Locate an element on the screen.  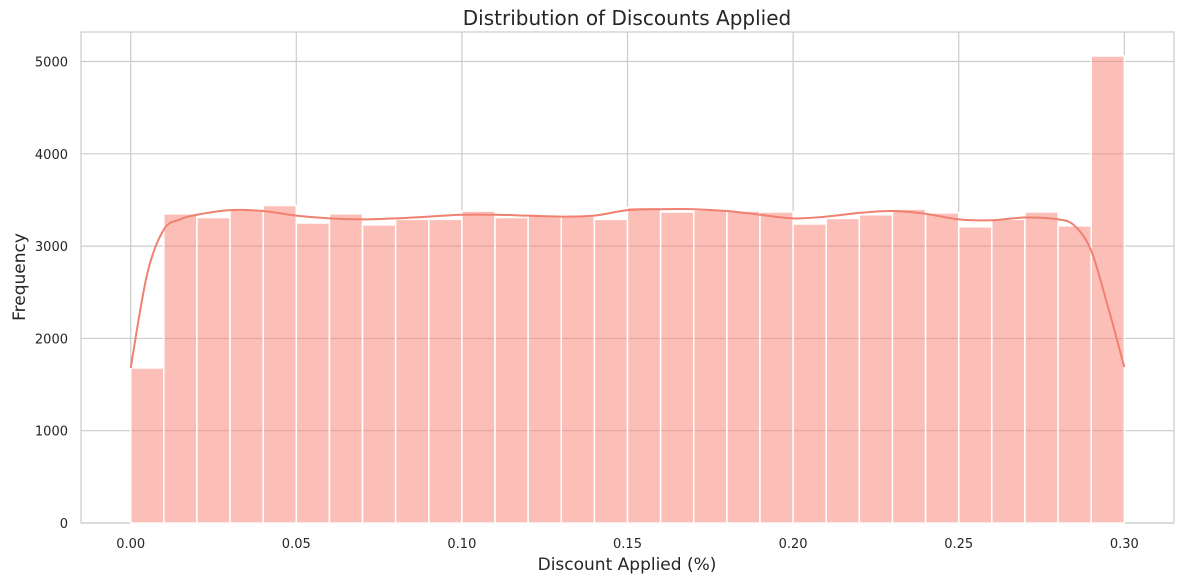
y-tick-label: 4000 is located at coordinates (51, 155).